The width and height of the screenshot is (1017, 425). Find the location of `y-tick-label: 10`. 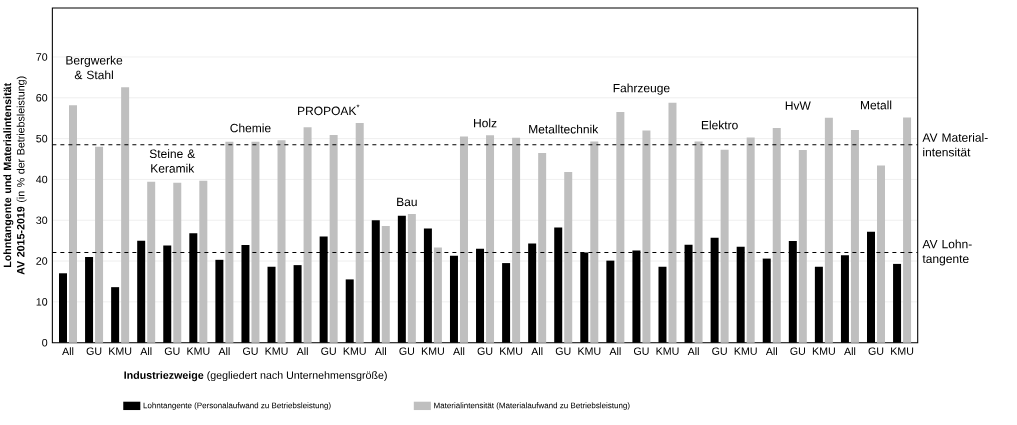

y-tick-label: 10 is located at coordinates (42, 302).